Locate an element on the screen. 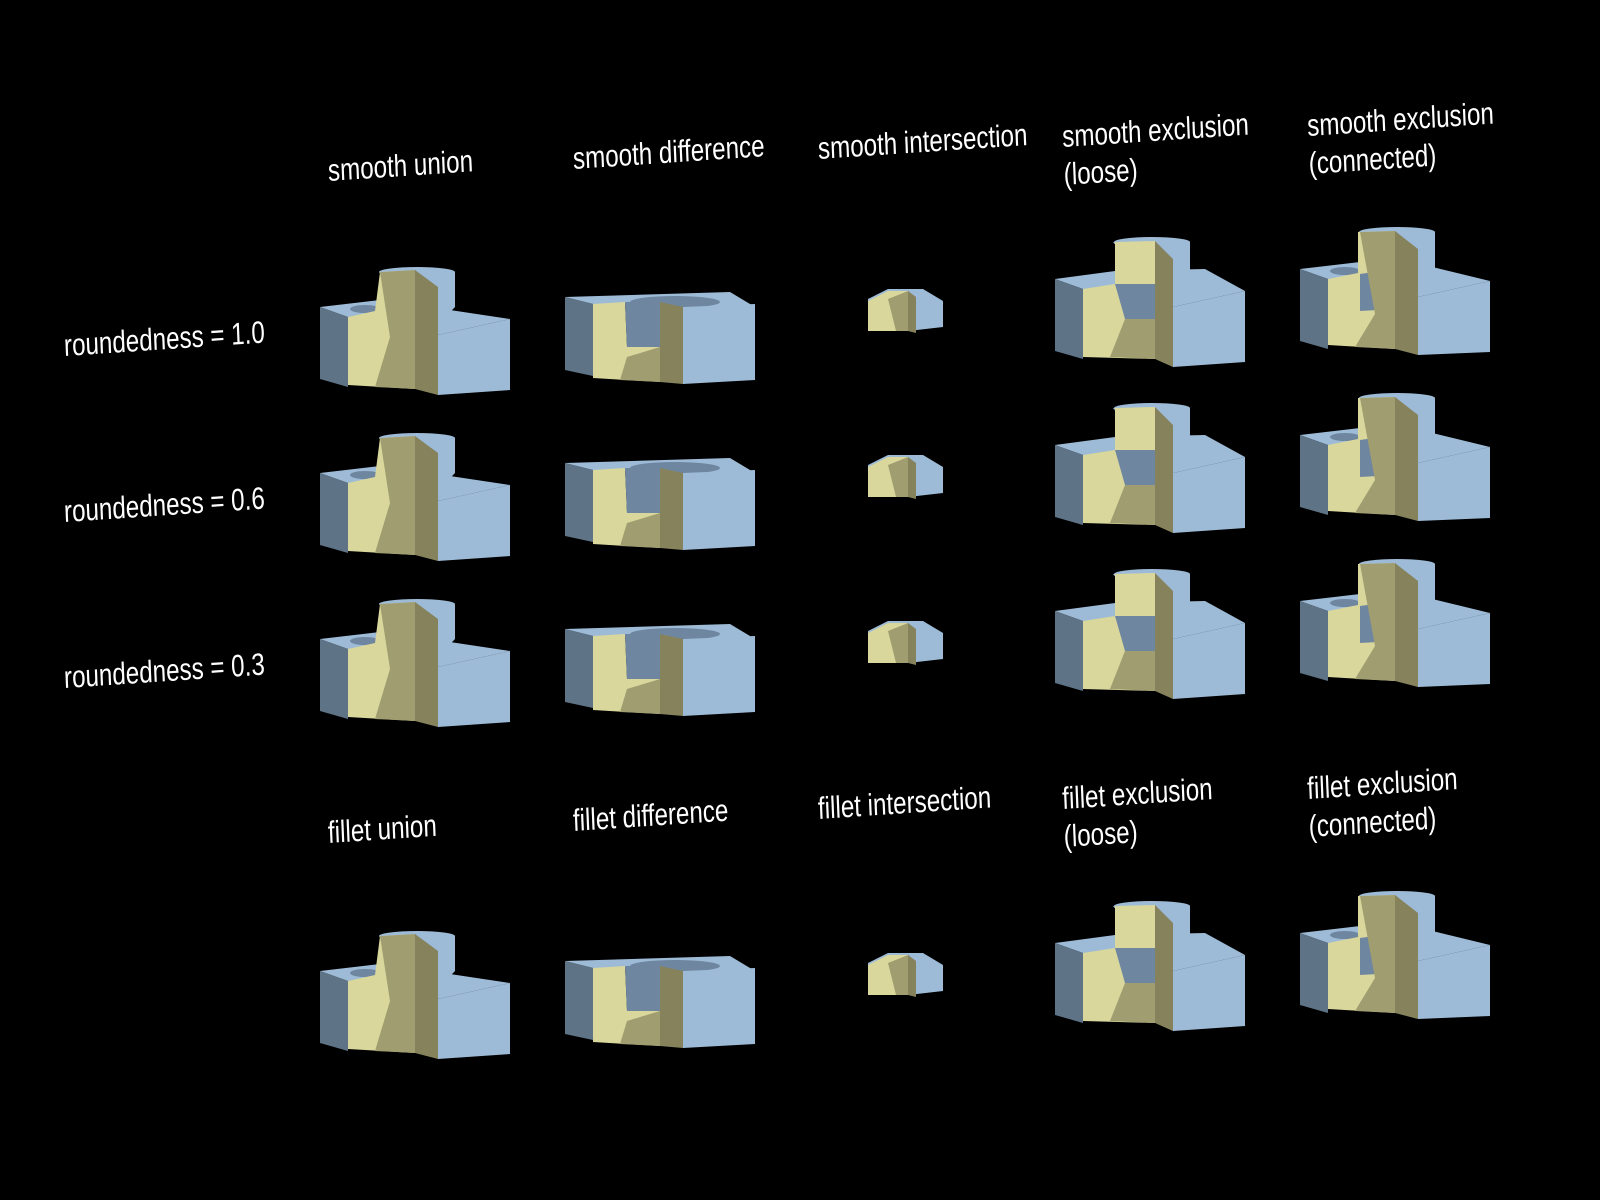 The height and width of the screenshot is (1200, 1600). header-smooth-exclusion-connected: smooth exclusion (connected) is located at coordinates (1400, 138).